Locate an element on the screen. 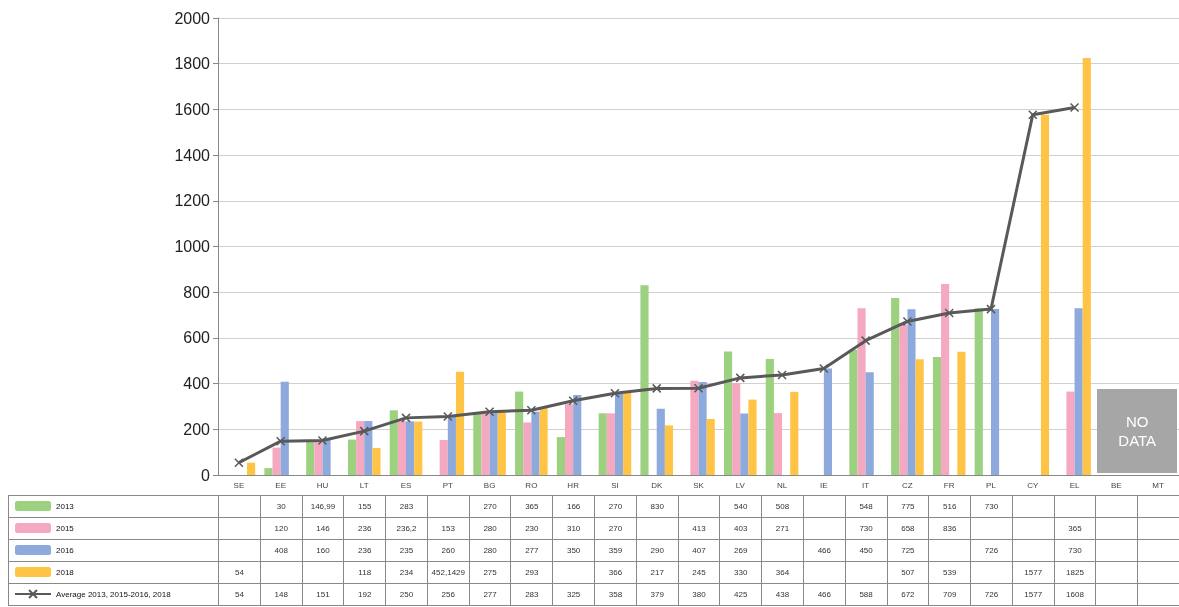 Image resolution: width=1179 pixels, height=607 pixels. x-tick-label: FR is located at coordinates (949, 485).